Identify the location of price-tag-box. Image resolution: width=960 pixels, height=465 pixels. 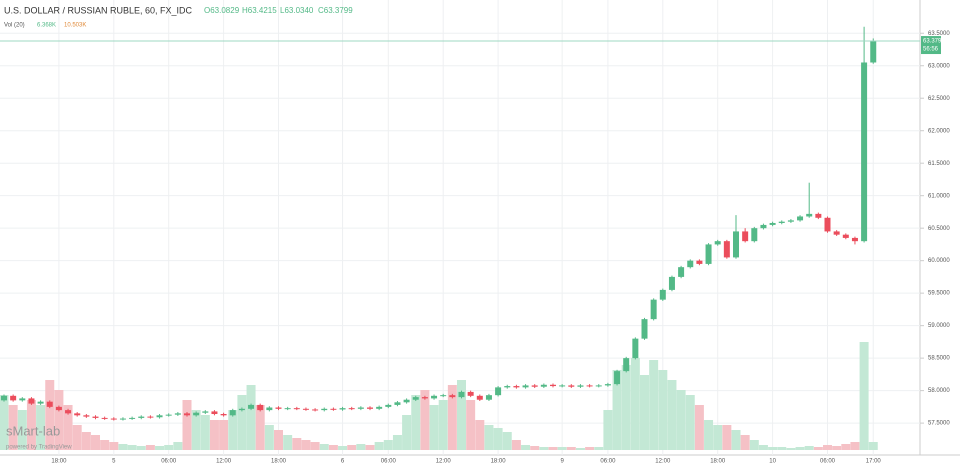
(931, 45).